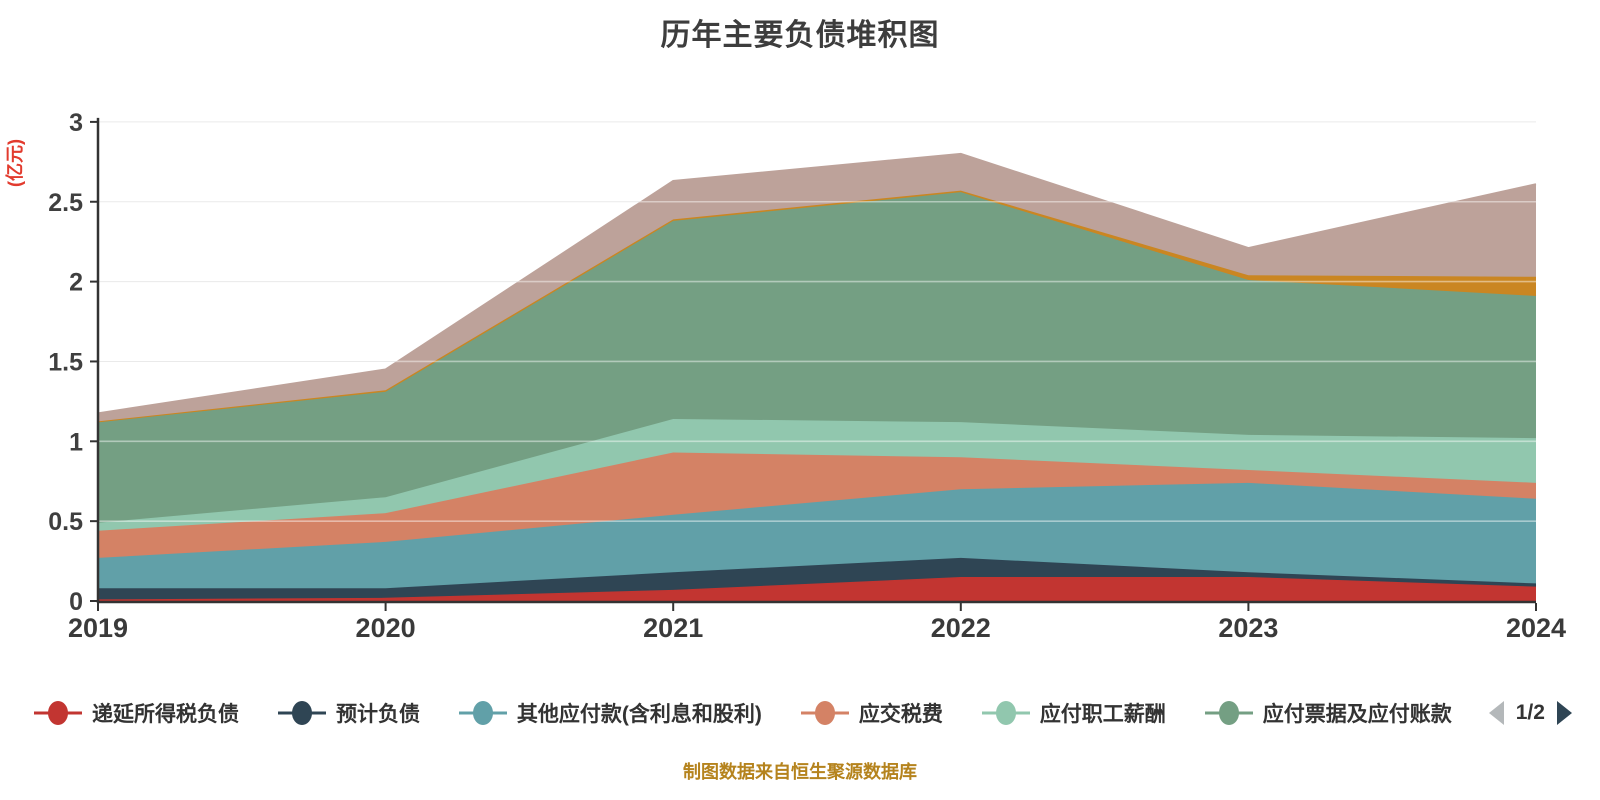 This screenshot has height=800, width=1600. I want to click on legend-item-label: 其他应付款(含利息和股利), so click(639, 714).